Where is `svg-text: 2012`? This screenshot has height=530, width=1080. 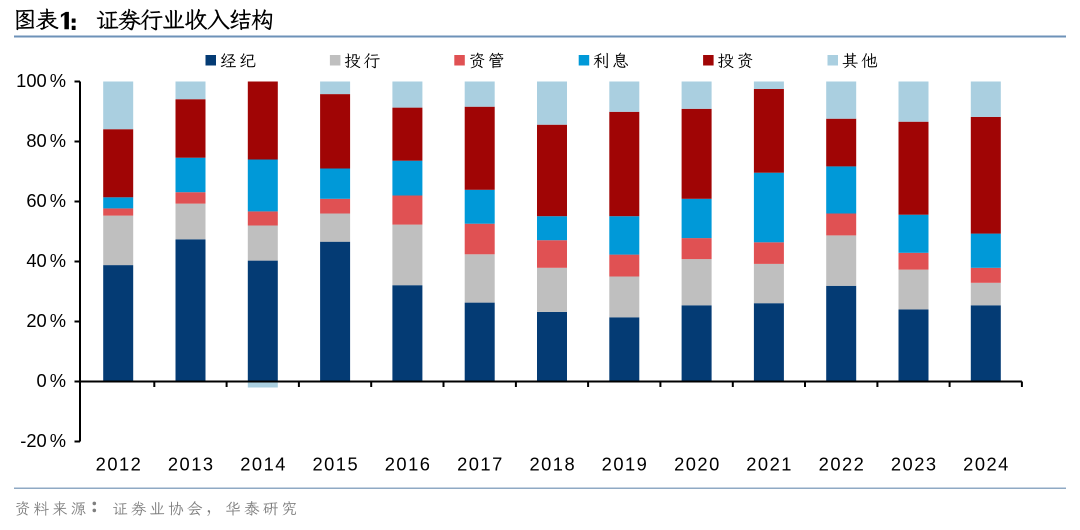
svg-text: 2012 is located at coordinates (119, 464).